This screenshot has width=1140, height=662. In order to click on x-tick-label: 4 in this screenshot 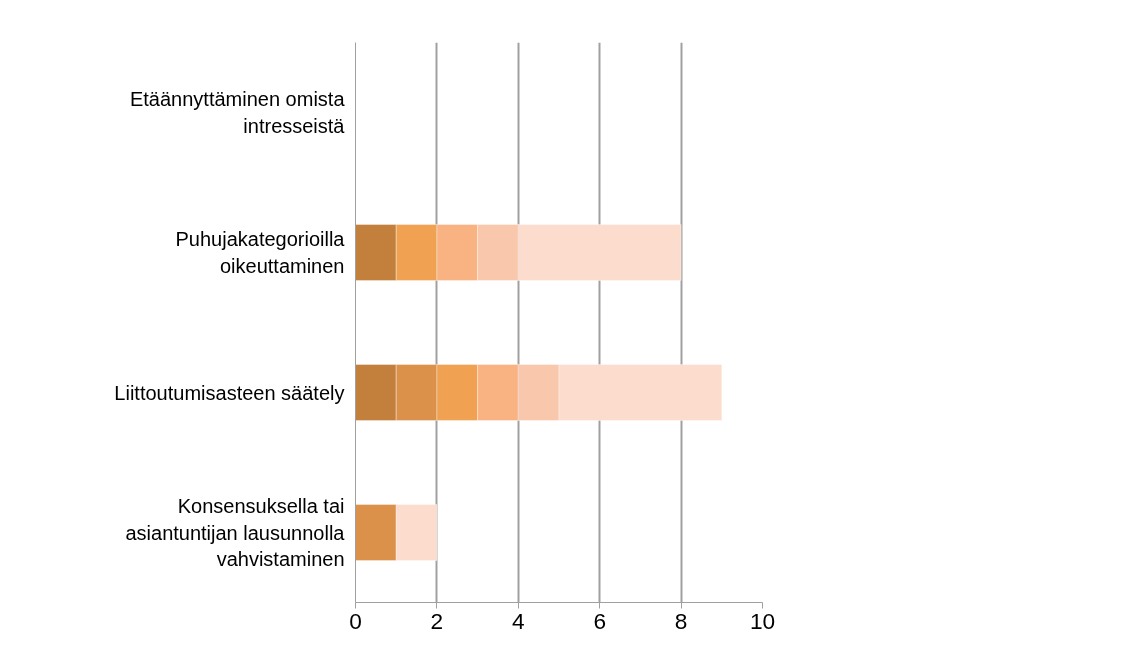, I will do `click(518, 620)`.